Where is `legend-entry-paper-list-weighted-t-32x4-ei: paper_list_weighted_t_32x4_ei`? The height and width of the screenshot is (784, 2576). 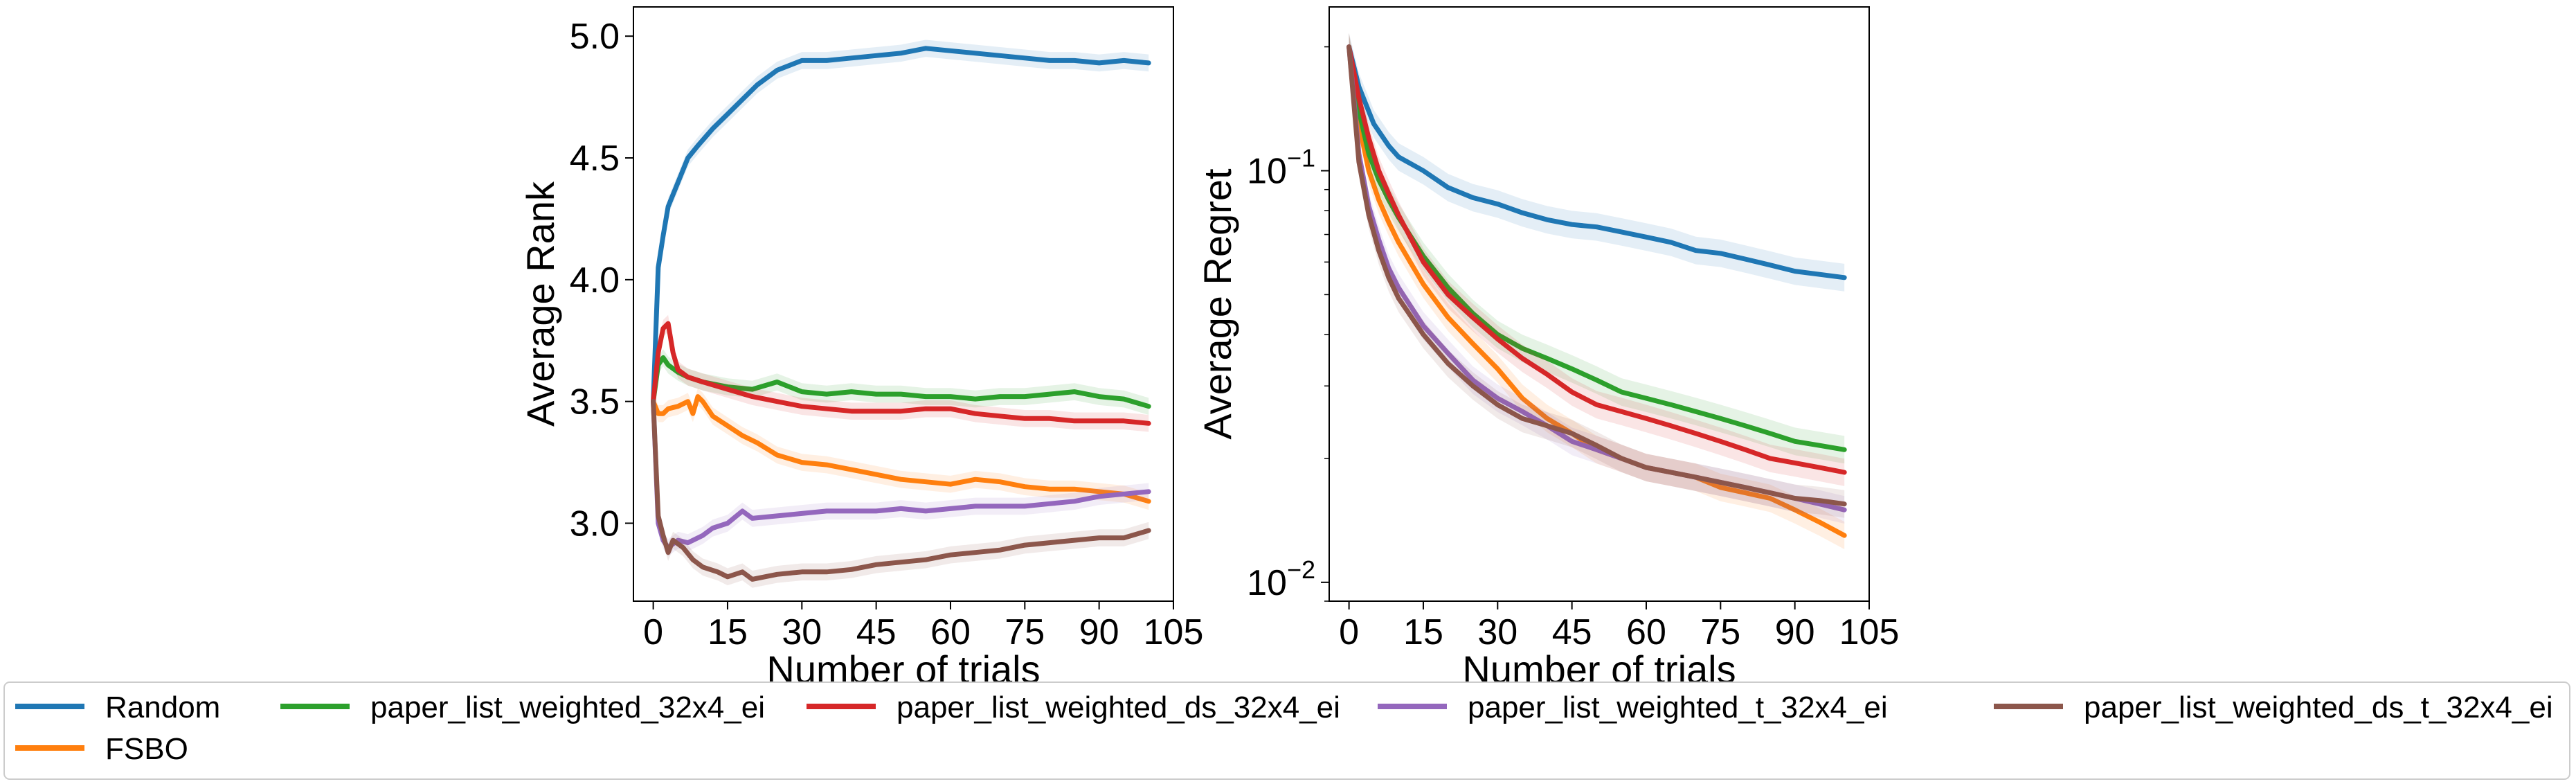
legend-entry-paper-list-weighted-t-32x4-ei: paper_list_weighted_t_32x4_ei is located at coordinates (1633, 707).